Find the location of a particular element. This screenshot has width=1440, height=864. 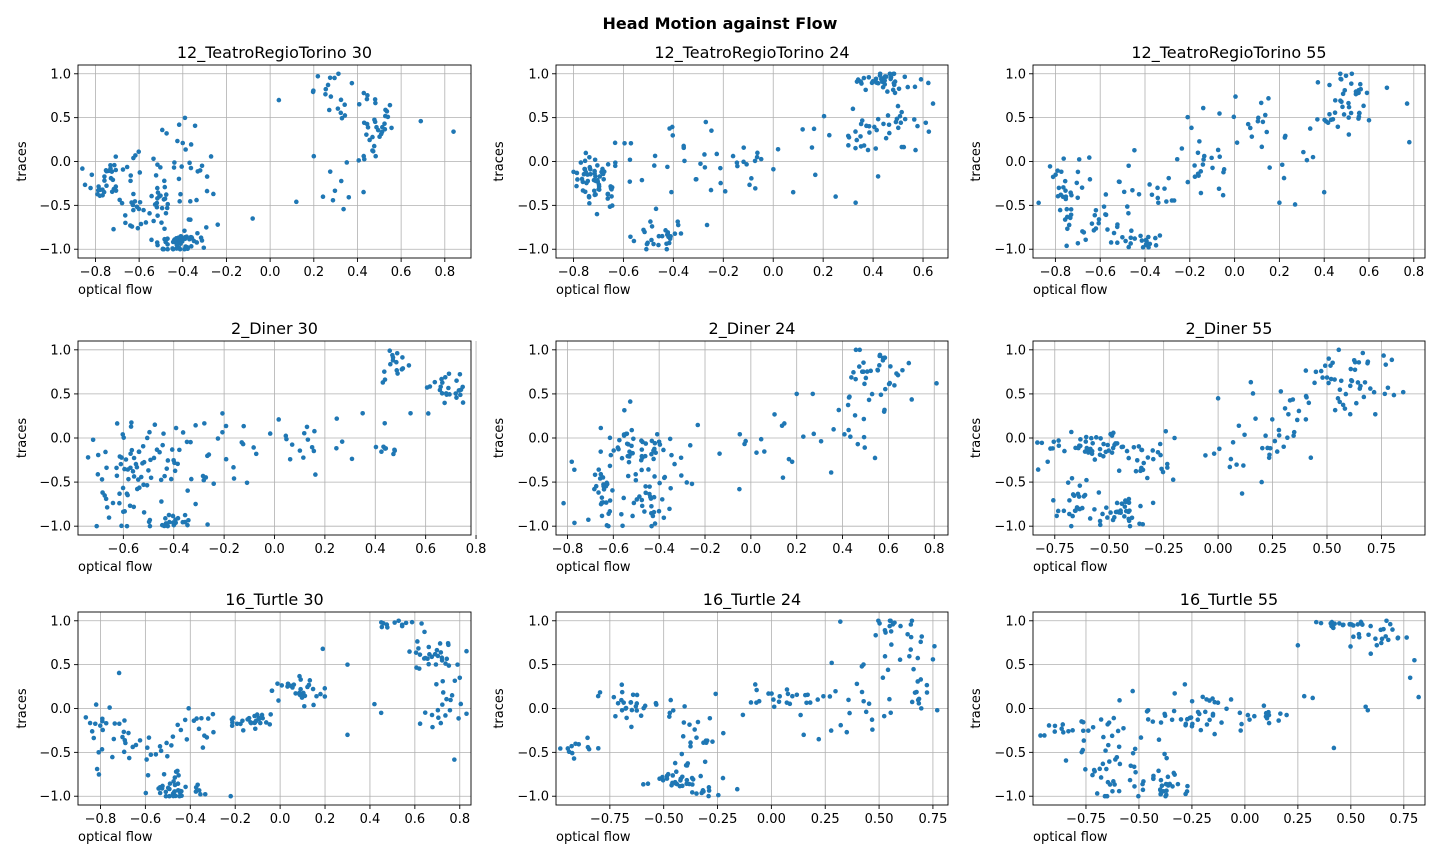

x-tick-label: −0.2 is located at coordinates (723, 272).